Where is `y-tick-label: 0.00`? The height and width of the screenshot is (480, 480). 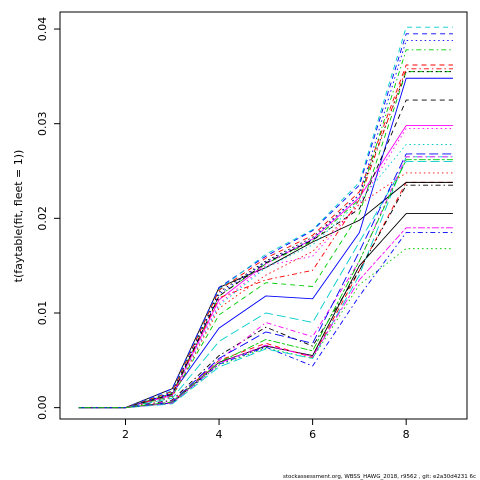 y-tick-label: 0.00 is located at coordinates (42, 407).